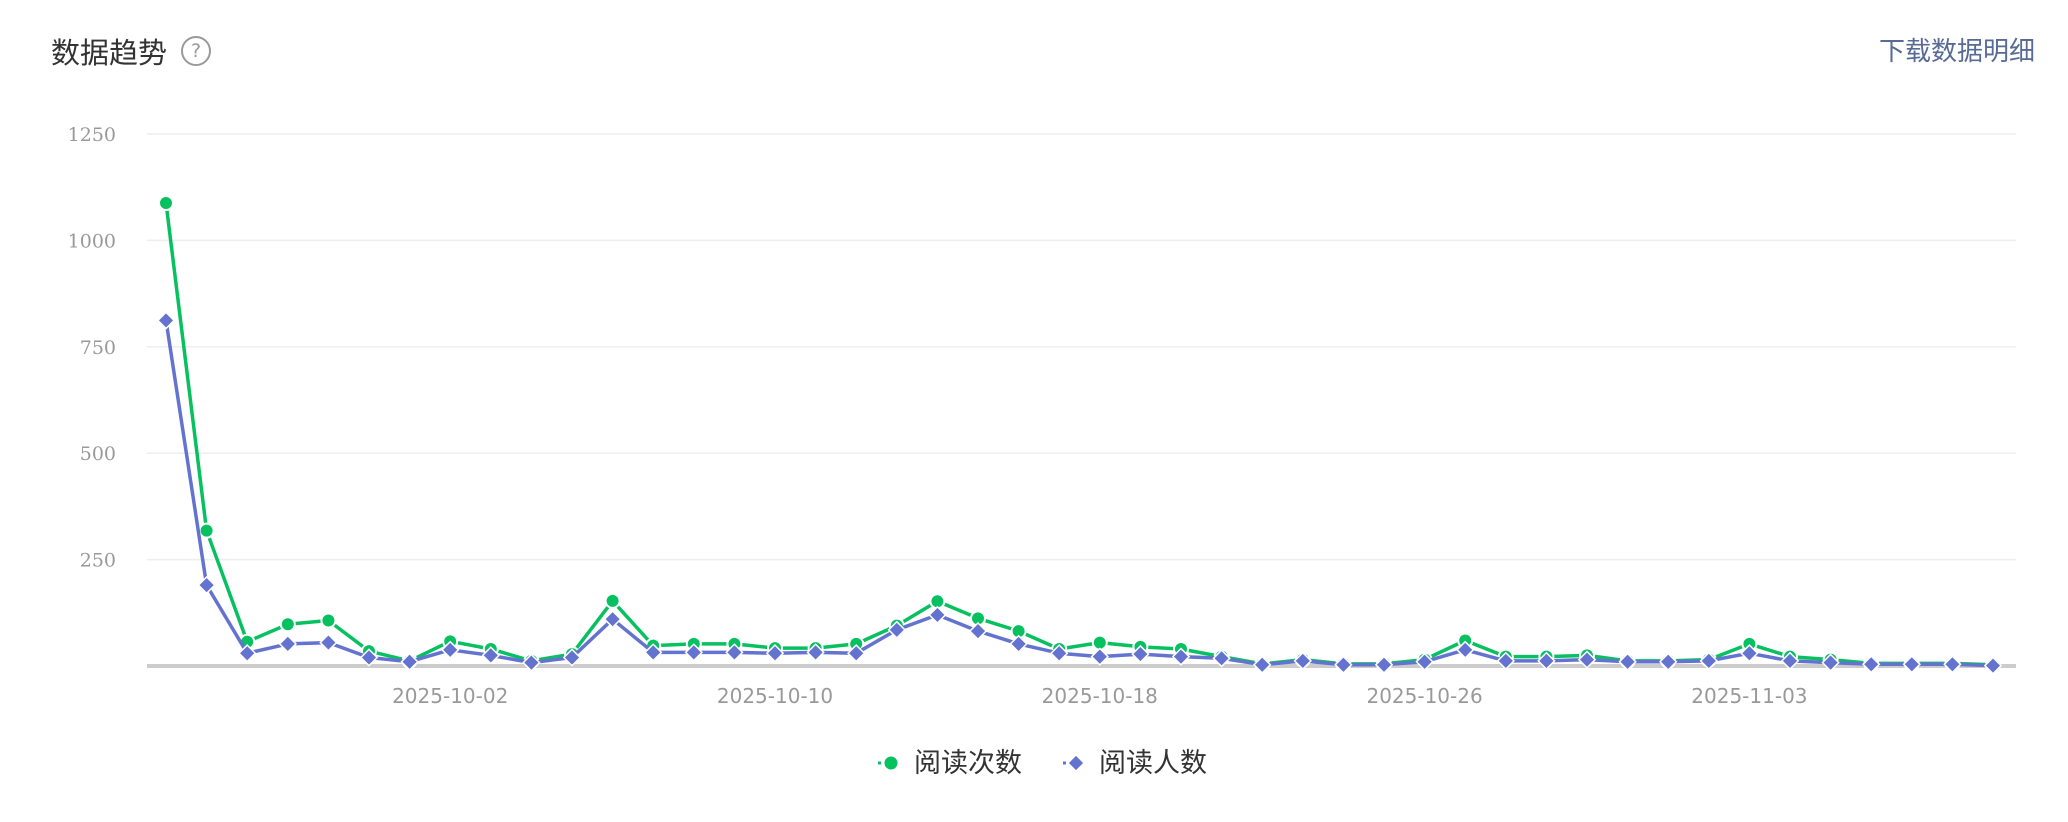 Image resolution: width=2068 pixels, height=822 pixels. Describe the element at coordinates (92, 135) in the screenshot. I see `y-tick-label: 1250` at that location.